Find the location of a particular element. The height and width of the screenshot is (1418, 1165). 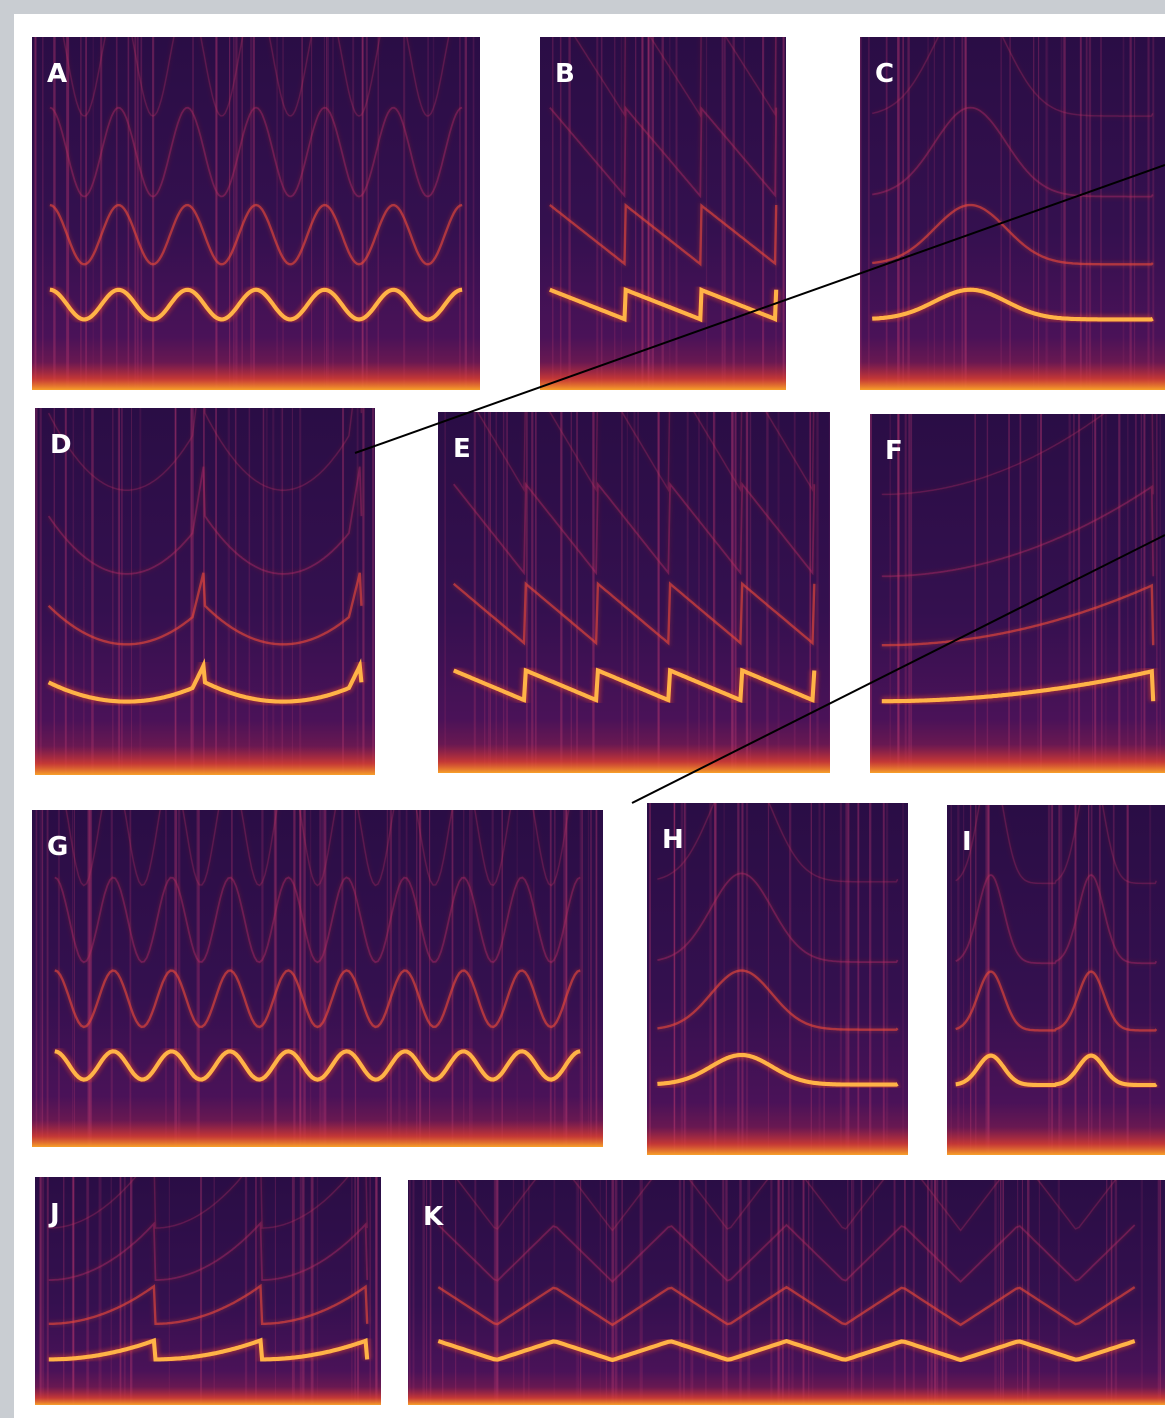

spectrogram-panel: K is located at coordinates (786, 1292).